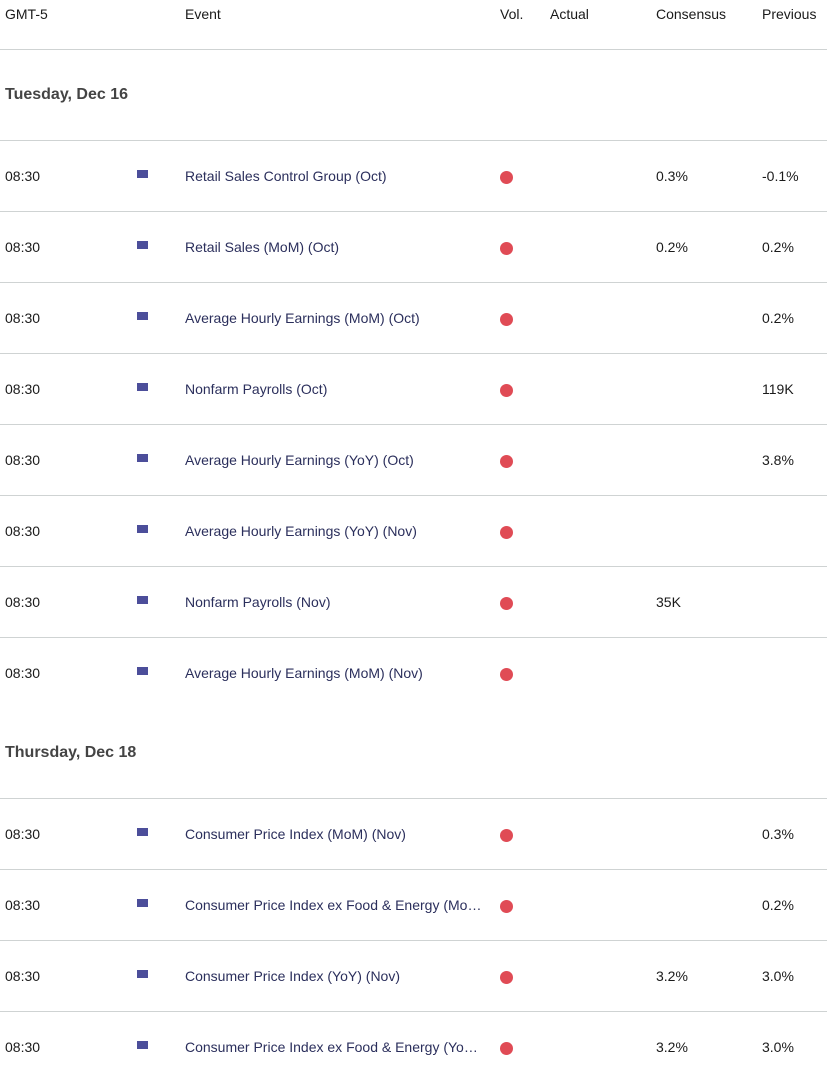  Describe the element at coordinates (304, 673) in the screenshot. I see `event-name: Average Hourly Earnings (MoM) (Nov)` at that location.